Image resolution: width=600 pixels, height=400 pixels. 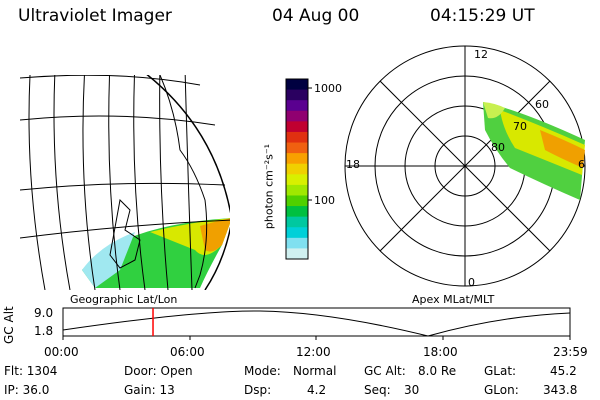 I want to click on altitude-ytick-high: 9.0, so click(x=44, y=313).